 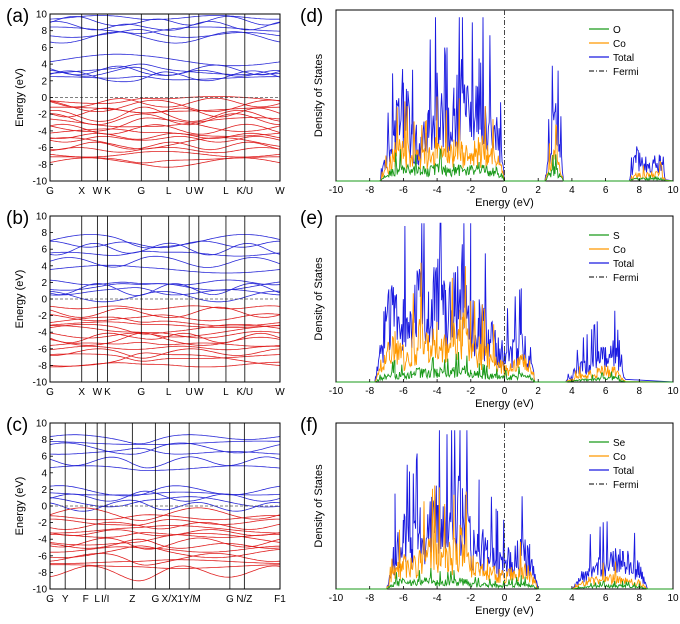 What do you see at coordinates (42, 131) in the screenshot?
I see `y-tick-label: -4` at bounding box center [42, 131].